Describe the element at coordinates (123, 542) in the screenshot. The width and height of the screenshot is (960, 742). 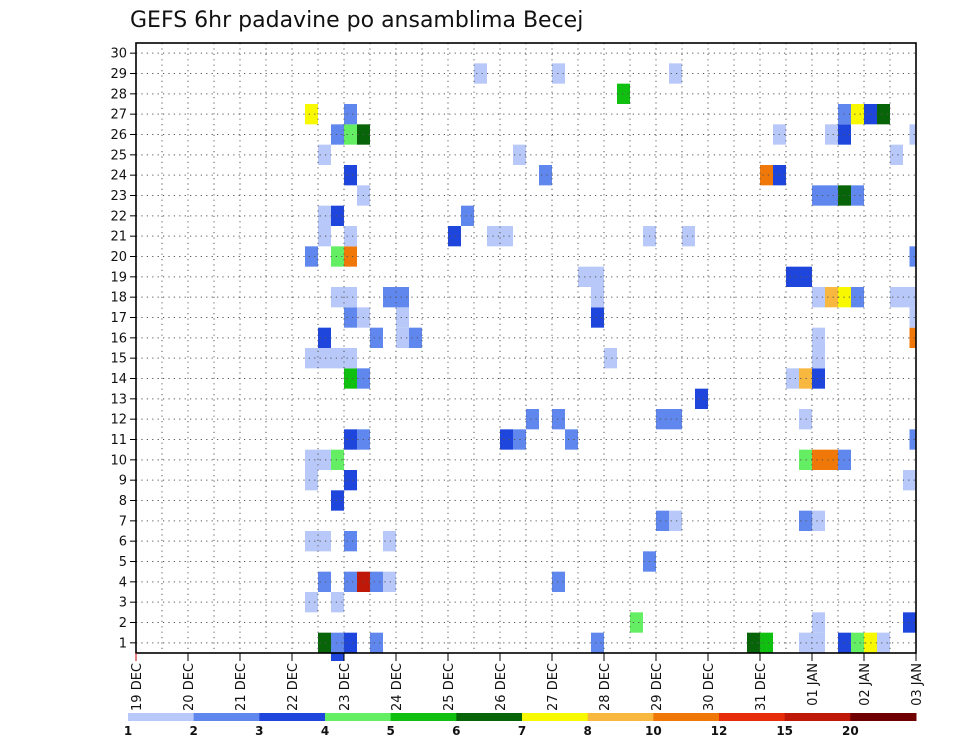
I see `y-tick-label: 6` at that location.